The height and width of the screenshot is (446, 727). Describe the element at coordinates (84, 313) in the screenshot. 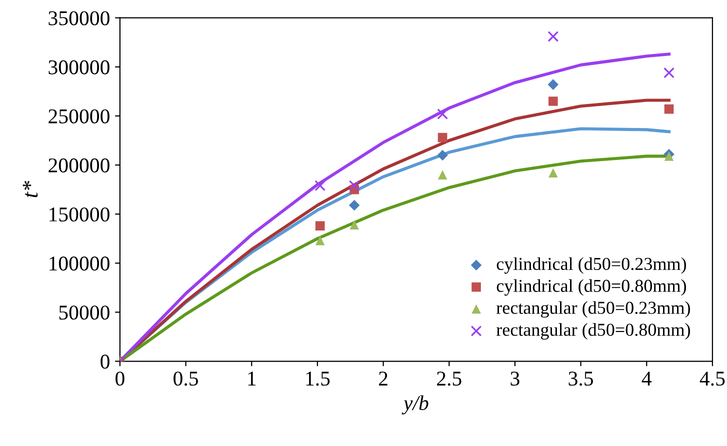

I see `y-tick-label: 50000` at that location.